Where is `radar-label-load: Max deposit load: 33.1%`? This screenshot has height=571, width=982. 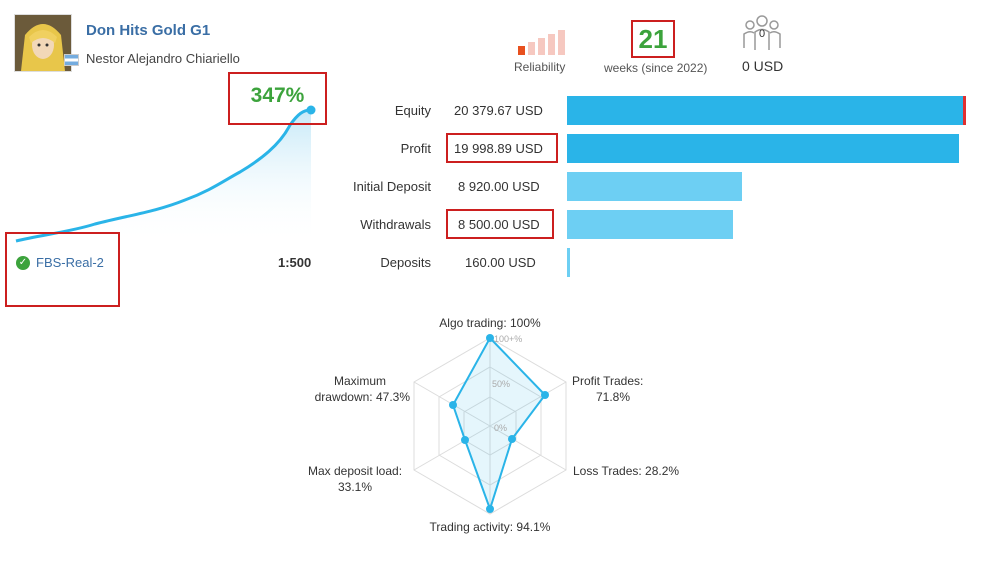 radar-label-load: Max deposit load: 33.1% is located at coordinates (355, 479).